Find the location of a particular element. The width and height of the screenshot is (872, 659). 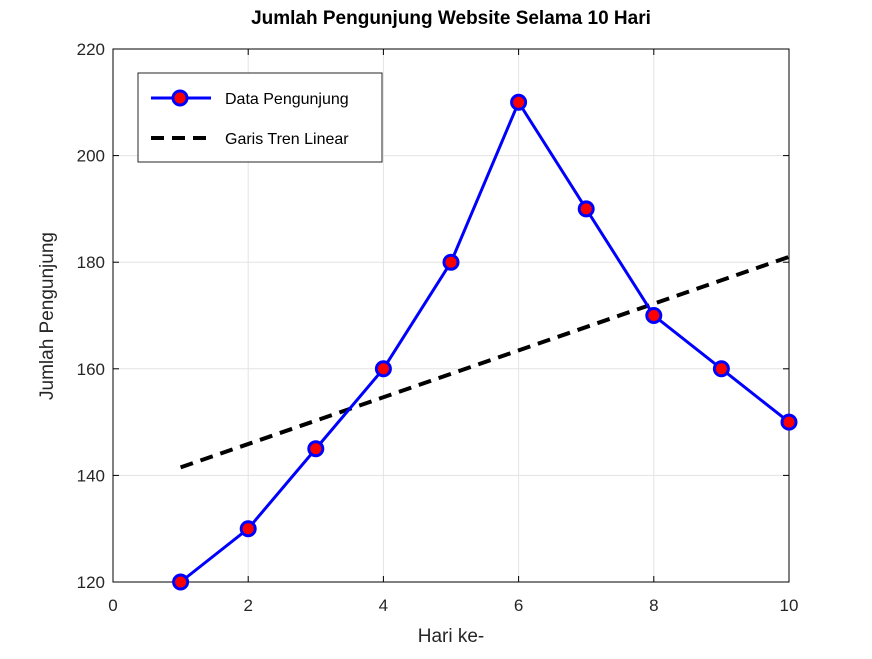

y-tick-label: 220 is located at coordinates (91, 49).